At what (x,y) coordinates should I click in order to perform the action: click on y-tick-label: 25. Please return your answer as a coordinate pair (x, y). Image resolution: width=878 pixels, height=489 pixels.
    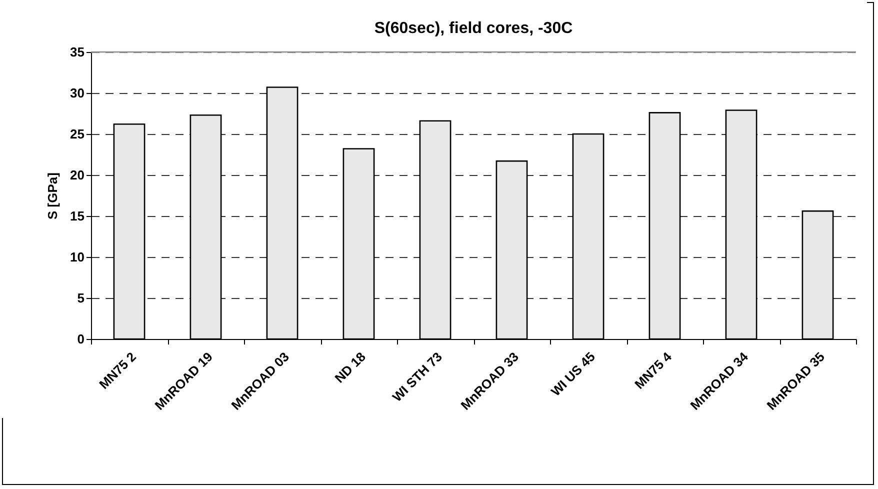
    Looking at the image, I should click on (77, 134).